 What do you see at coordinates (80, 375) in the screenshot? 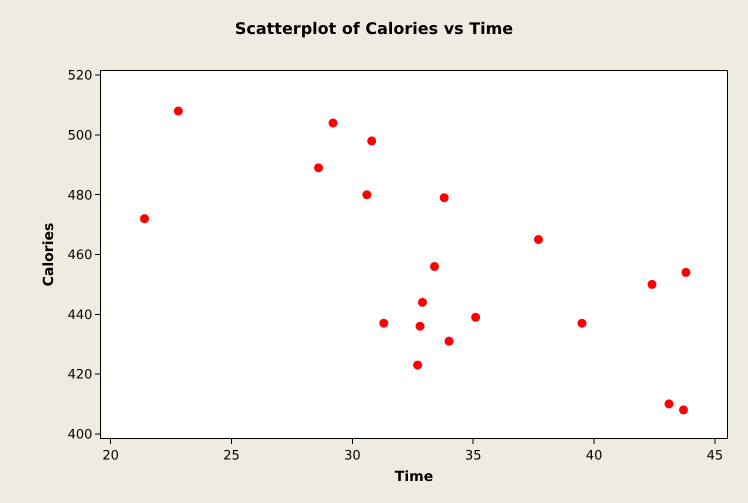
I see `y-tick-label: 420` at bounding box center [80, 375].